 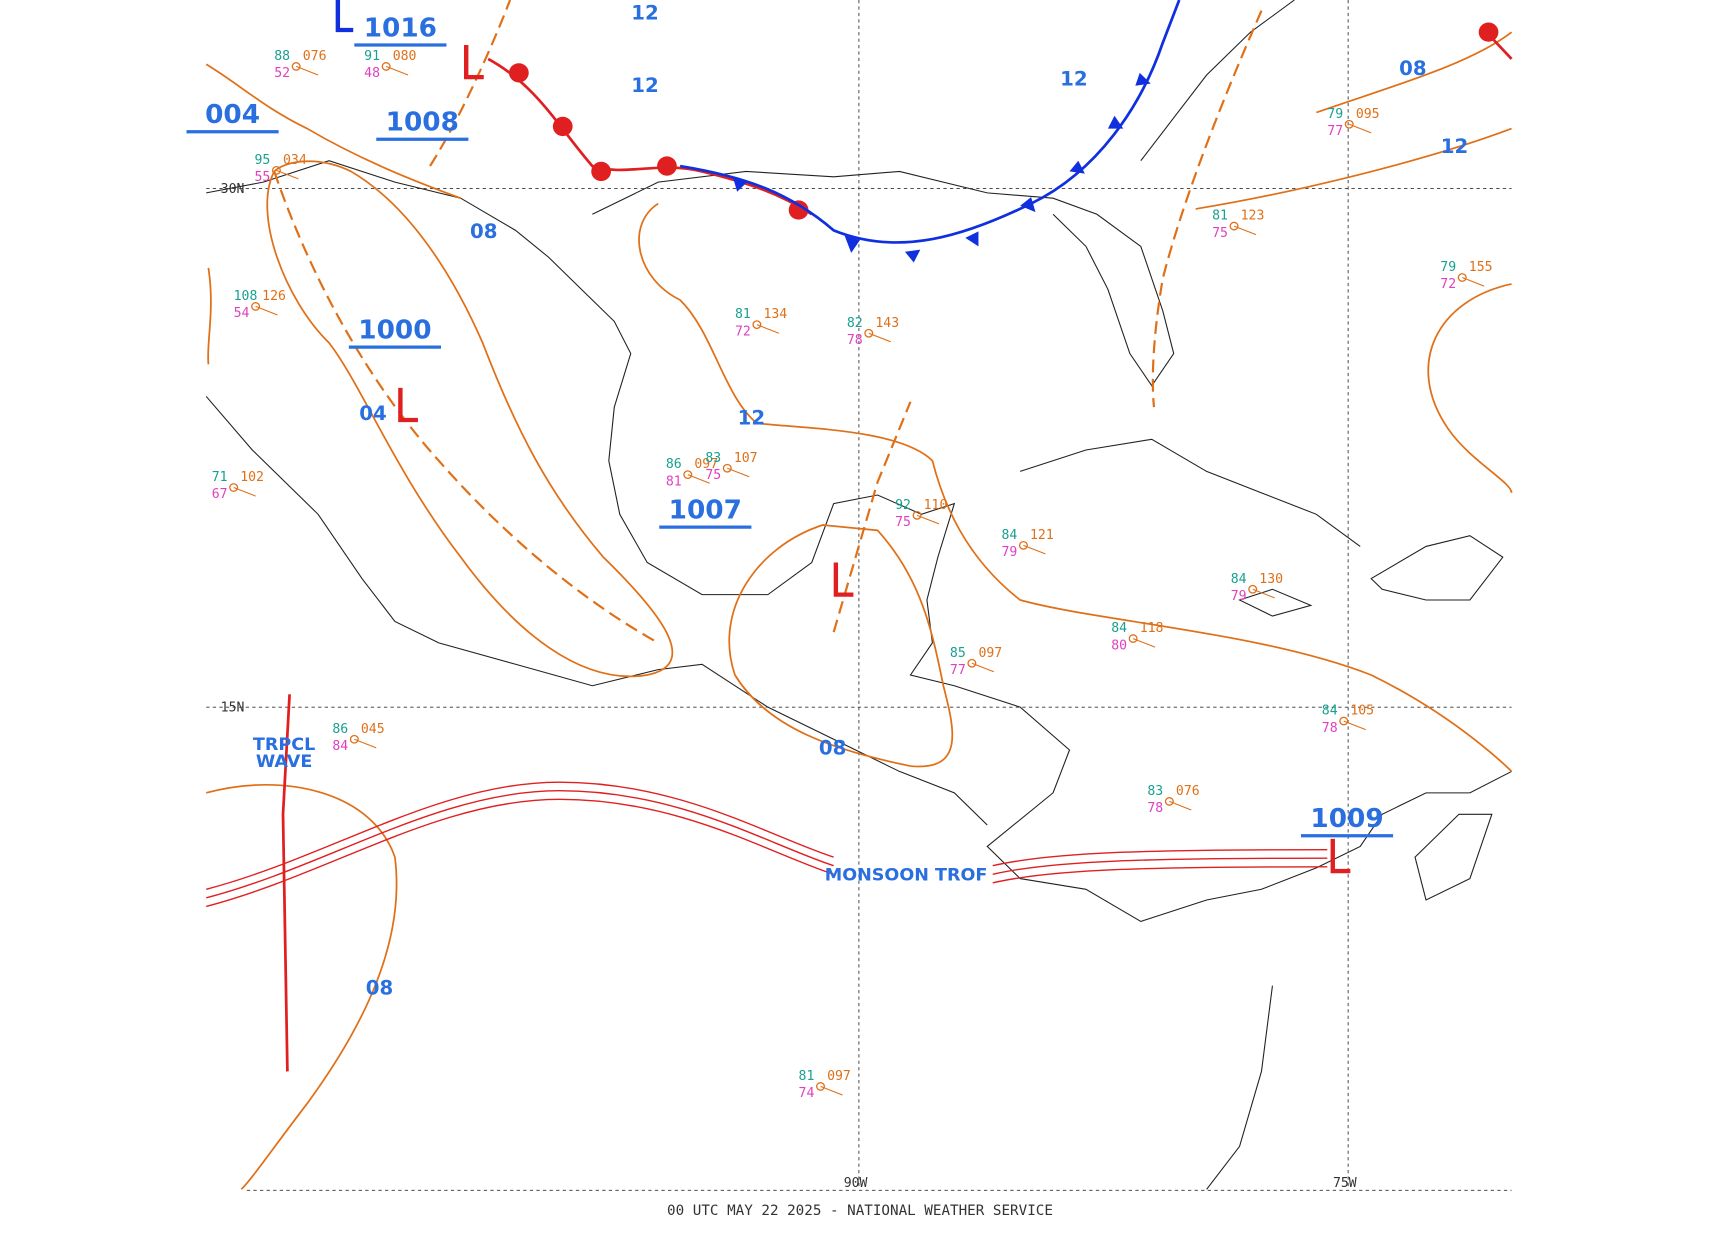 What do you see at coordinates (1271, 579) in the screenshot?
I see `station-pressure: 130` at bounding box center [1271, 579].